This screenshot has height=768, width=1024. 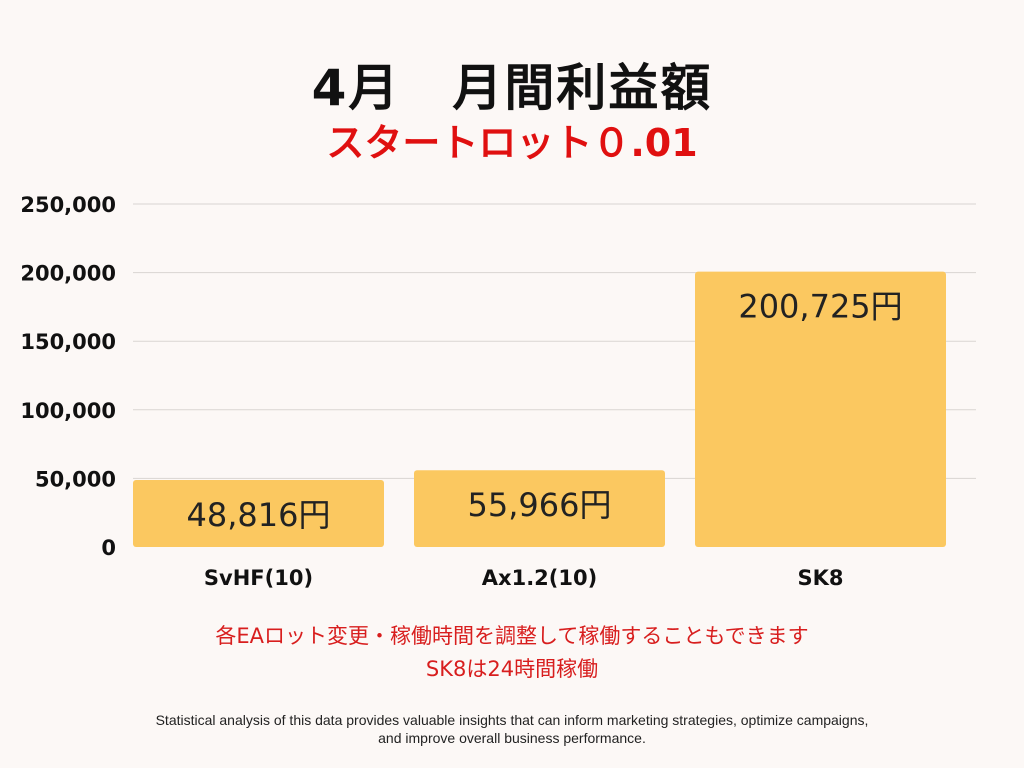 I want to click on y-tick-label: 0, so click(x=108, y=548).